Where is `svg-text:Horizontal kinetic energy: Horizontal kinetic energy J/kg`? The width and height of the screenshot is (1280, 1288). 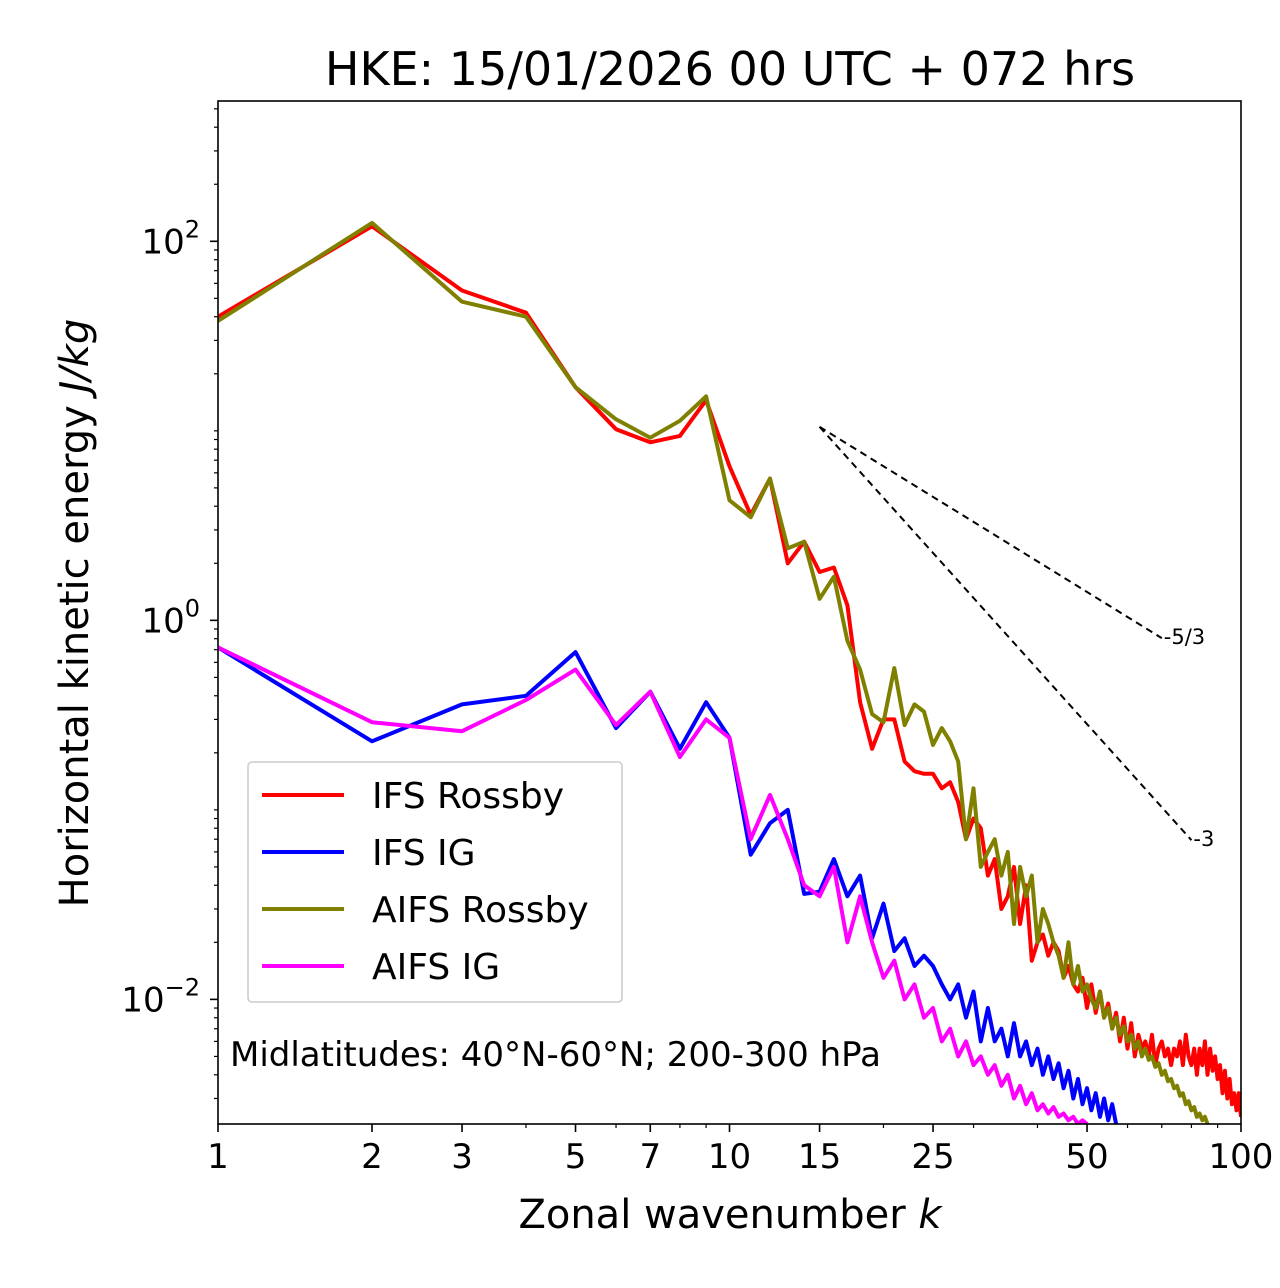 svg-text:Horizontal kinetic energy: Horizontal kinetic energy J/kg is located at coordinates (75, 613).